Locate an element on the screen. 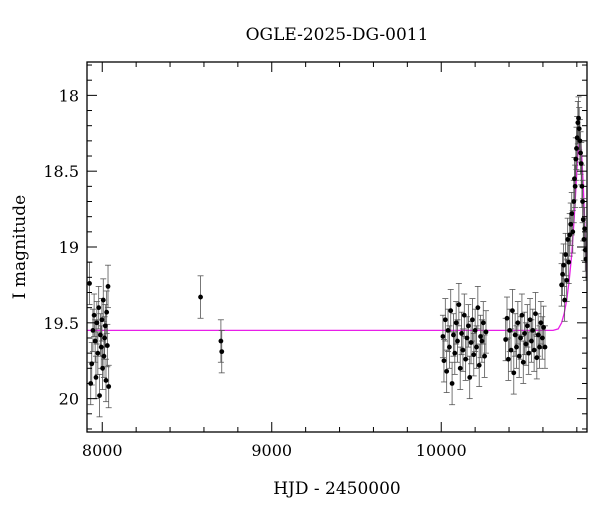 The width and height of the screenshot is (600, 512). y-tick-label: 19 is located at coordinates (69, 247).